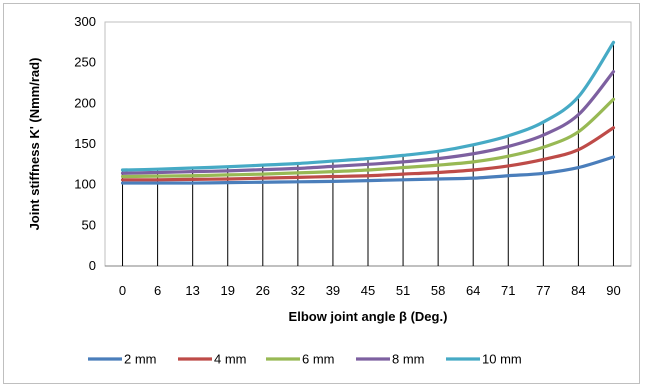 The image size is (645, 390). I want to click on x-tick-label: 19, so click(227, 290).